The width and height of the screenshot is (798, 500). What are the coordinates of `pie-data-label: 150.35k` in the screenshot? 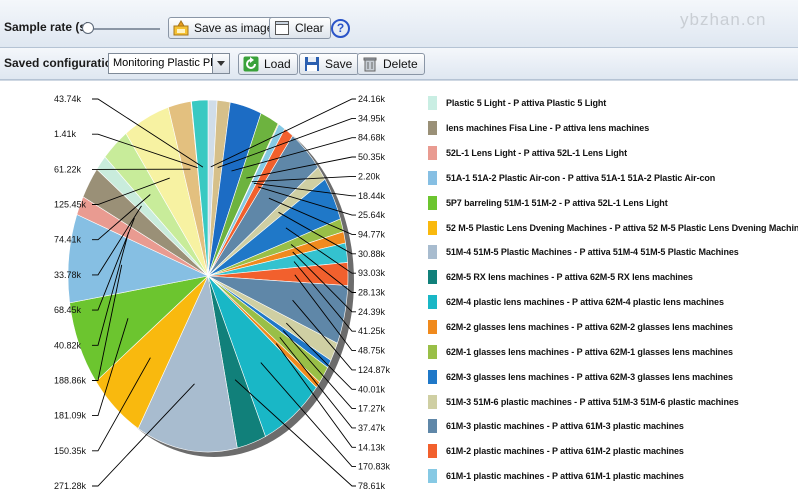 It's located at (70, 451).